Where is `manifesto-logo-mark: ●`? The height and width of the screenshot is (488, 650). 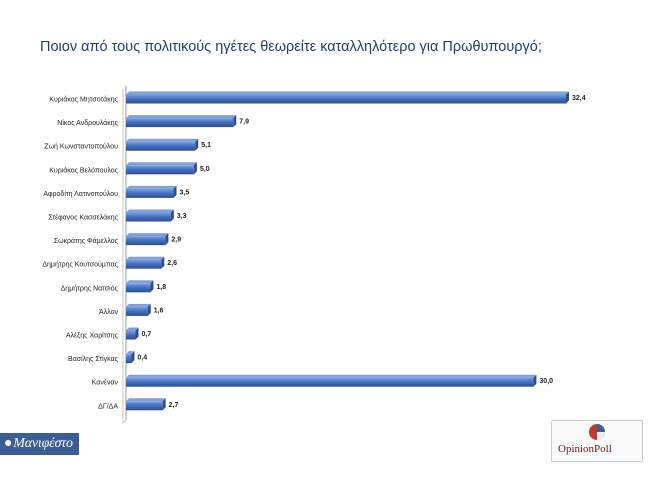
manifesto-logo-mark: ● is located at coordinates (8, 443).